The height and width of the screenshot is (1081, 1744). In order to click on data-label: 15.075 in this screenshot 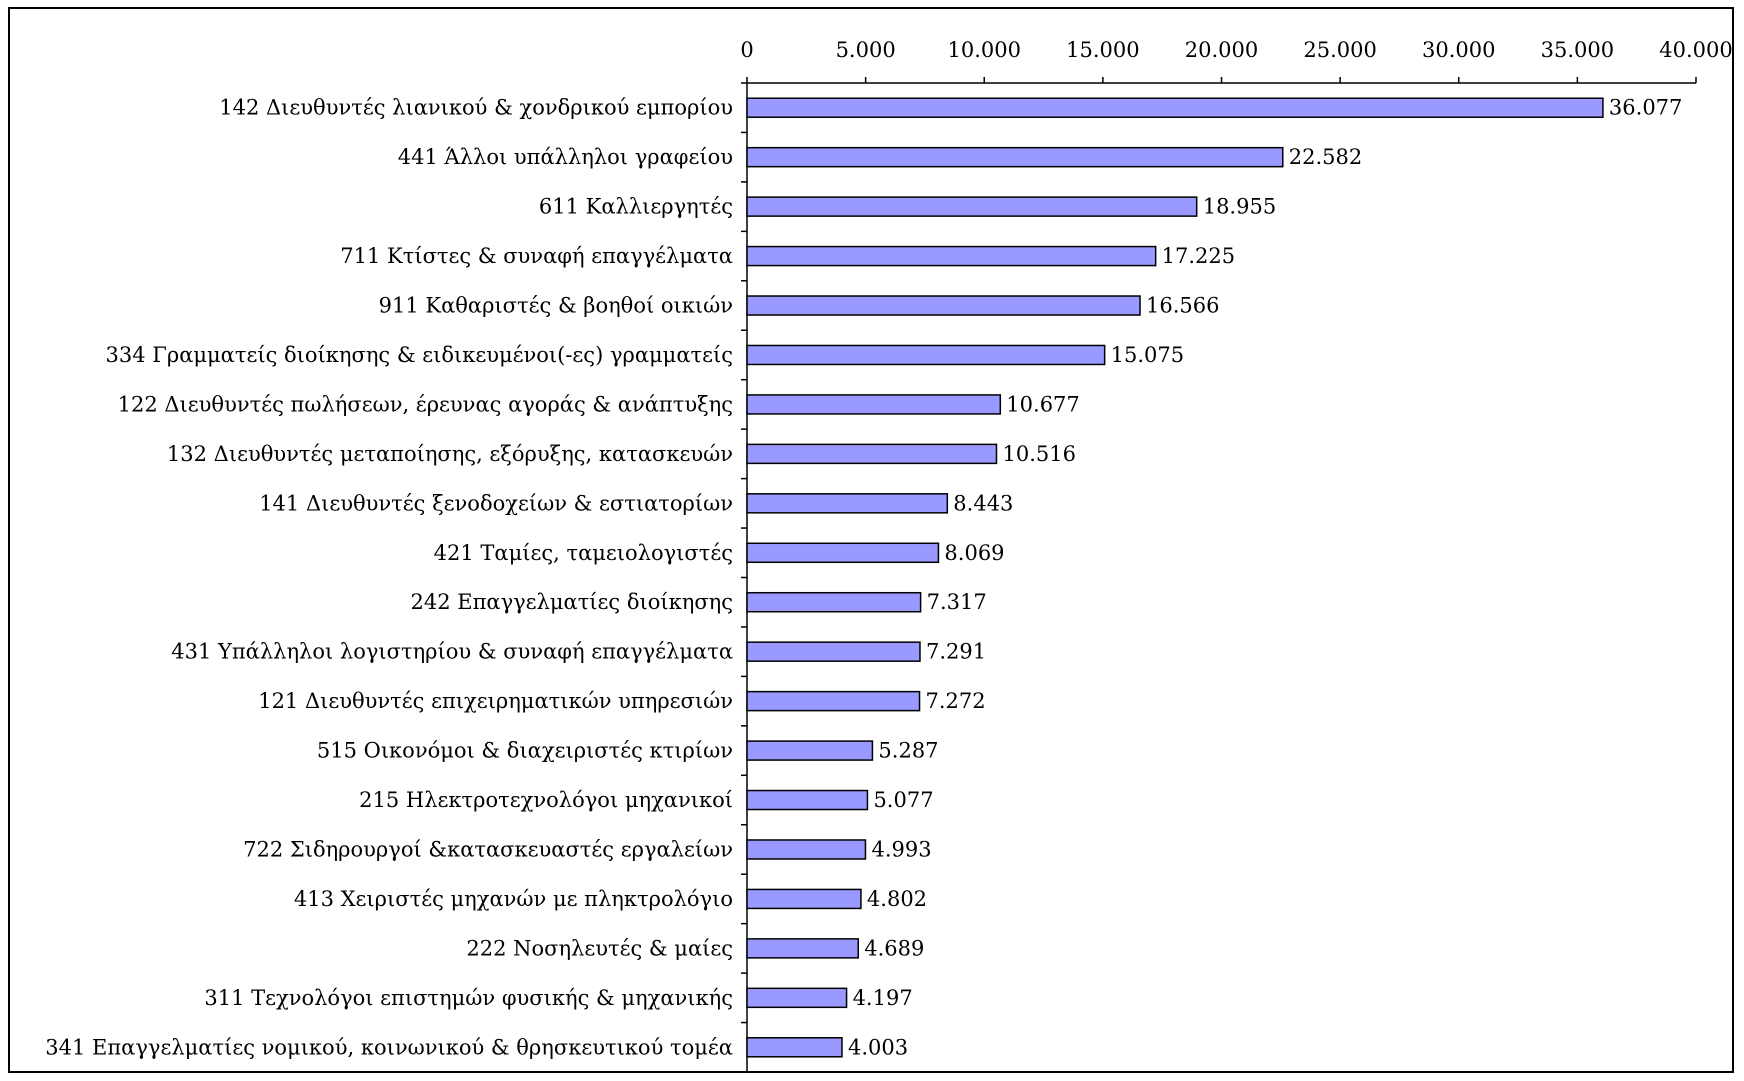, I will do `click(1147, 355)`.